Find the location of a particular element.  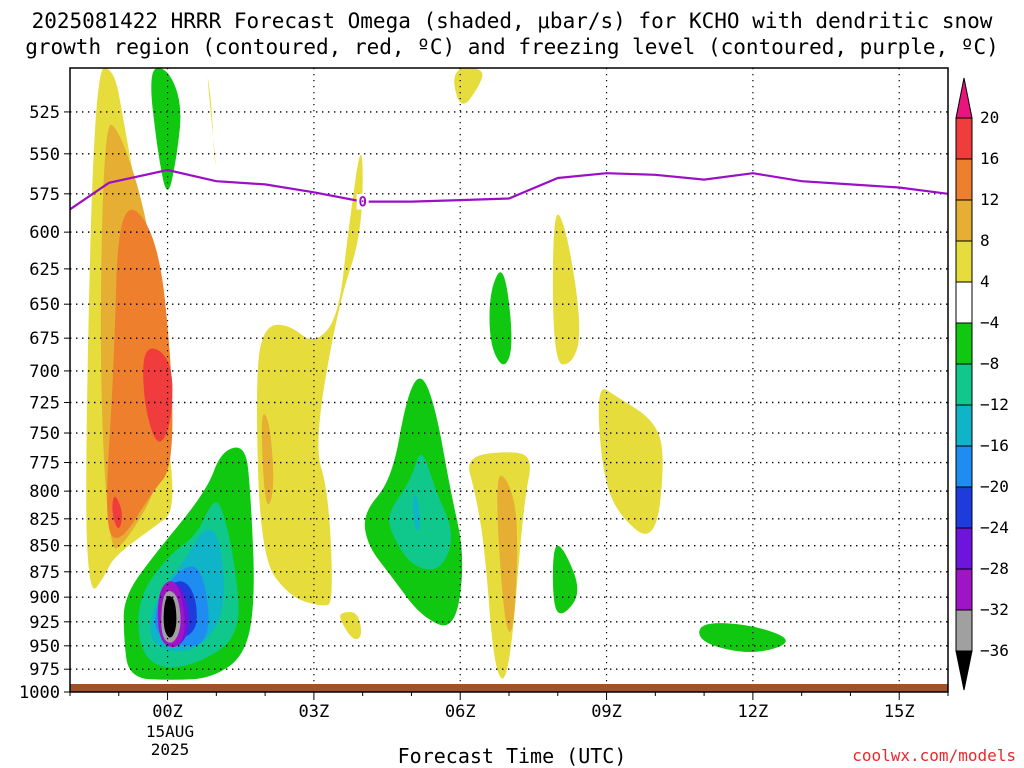

xtick-label-15Z: 15Z is located at coordinates (899, 712).